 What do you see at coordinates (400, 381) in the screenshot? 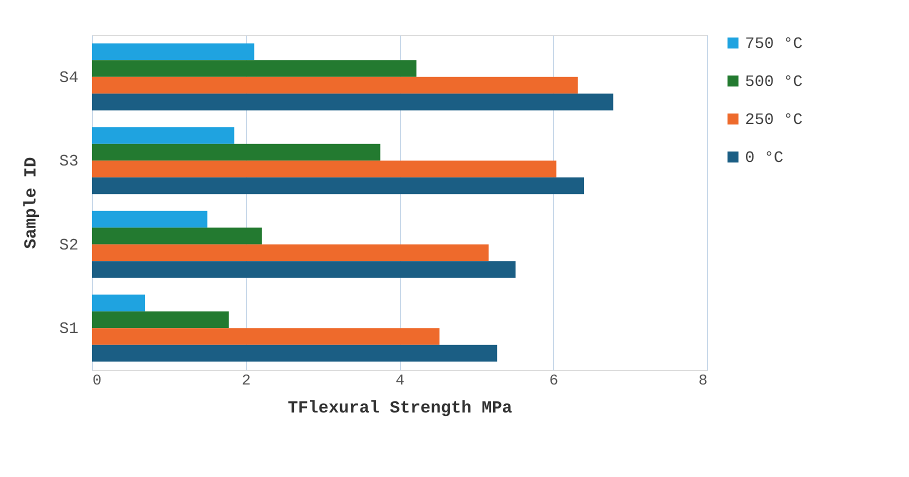
I see `x-tick-label: 4` at bounding box center [400, 381].